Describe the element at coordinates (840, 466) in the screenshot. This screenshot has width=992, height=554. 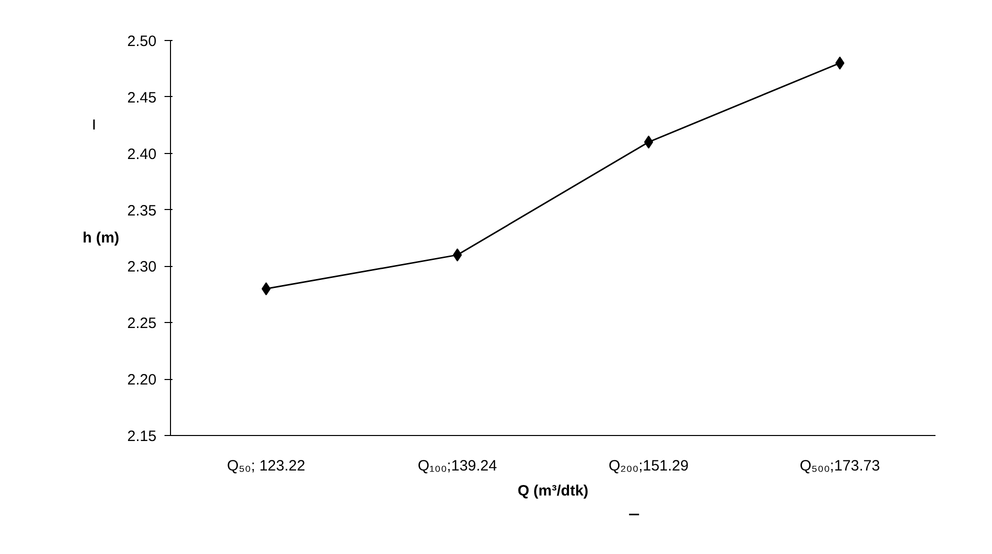
I see `x-tick-label: Q₅₀₀;173.73` at that location.